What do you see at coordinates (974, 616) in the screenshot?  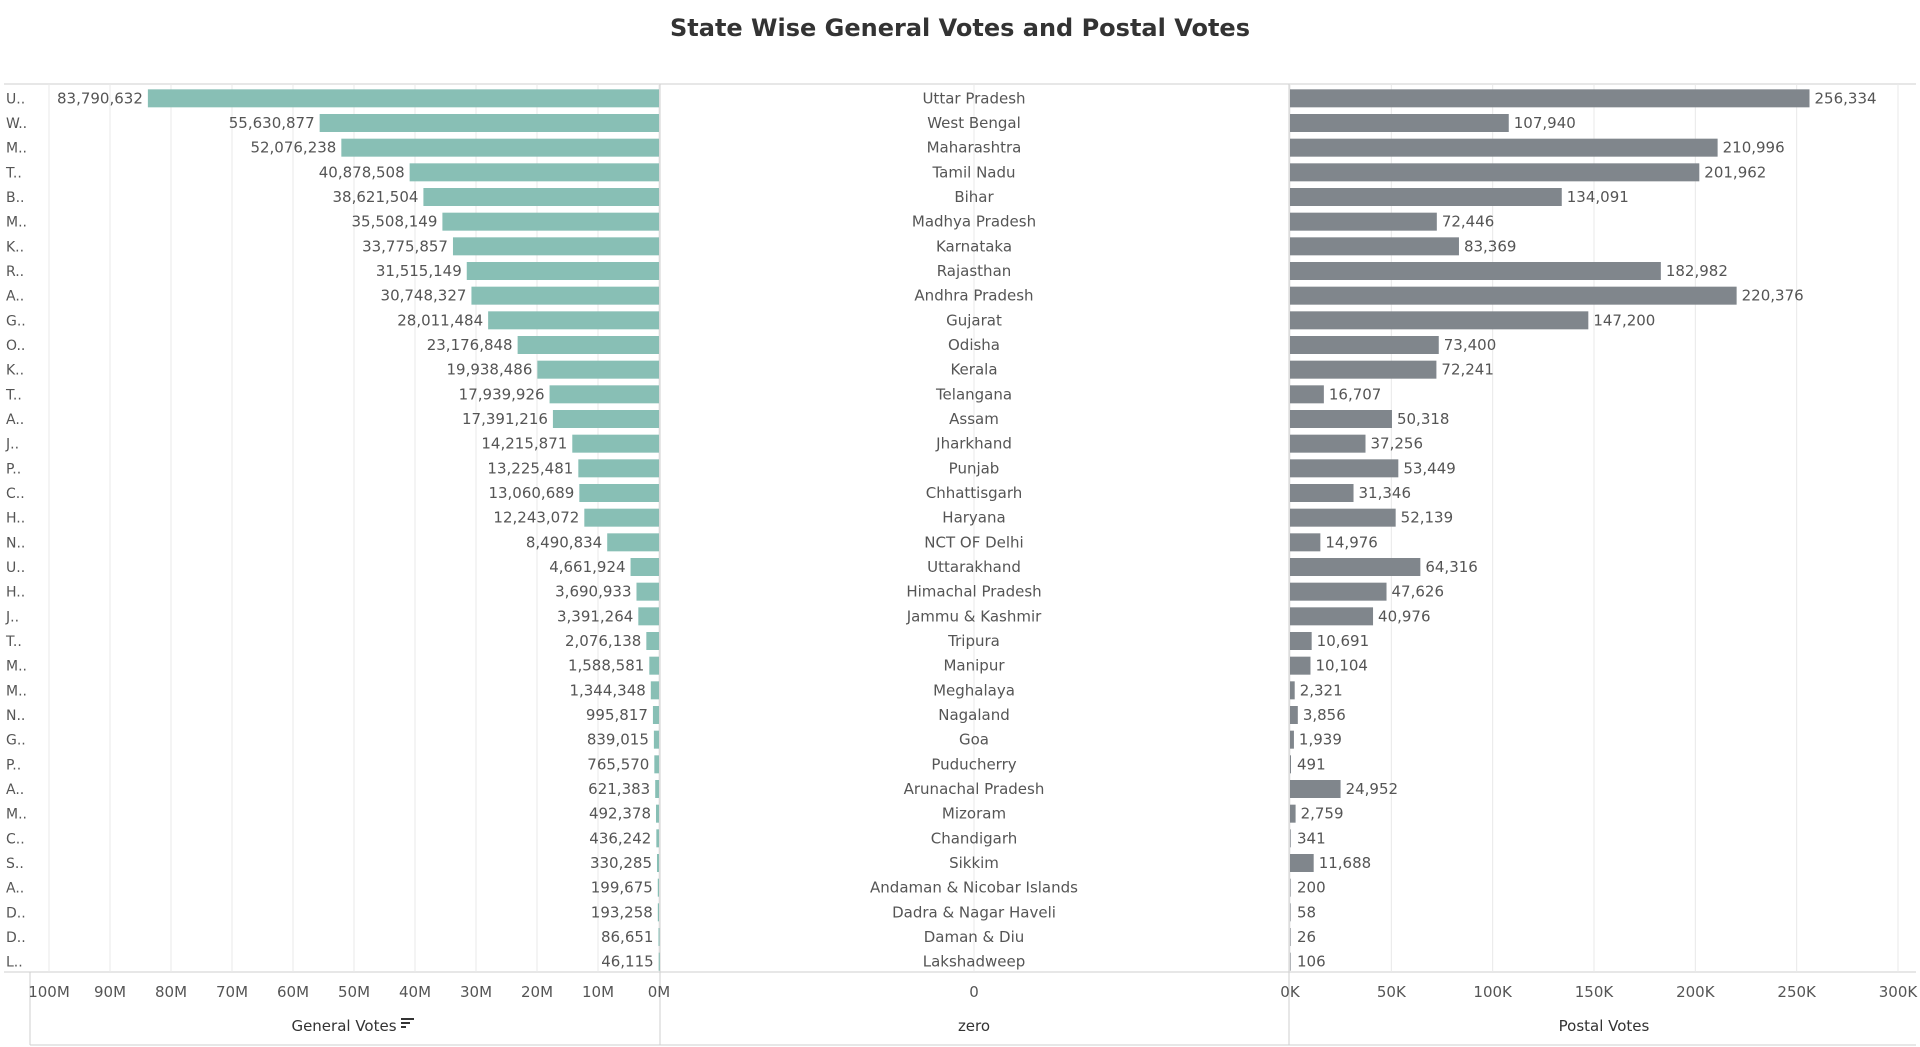 I see `state-name: Jammu & Kashmir` at bounding box center [974, 616].